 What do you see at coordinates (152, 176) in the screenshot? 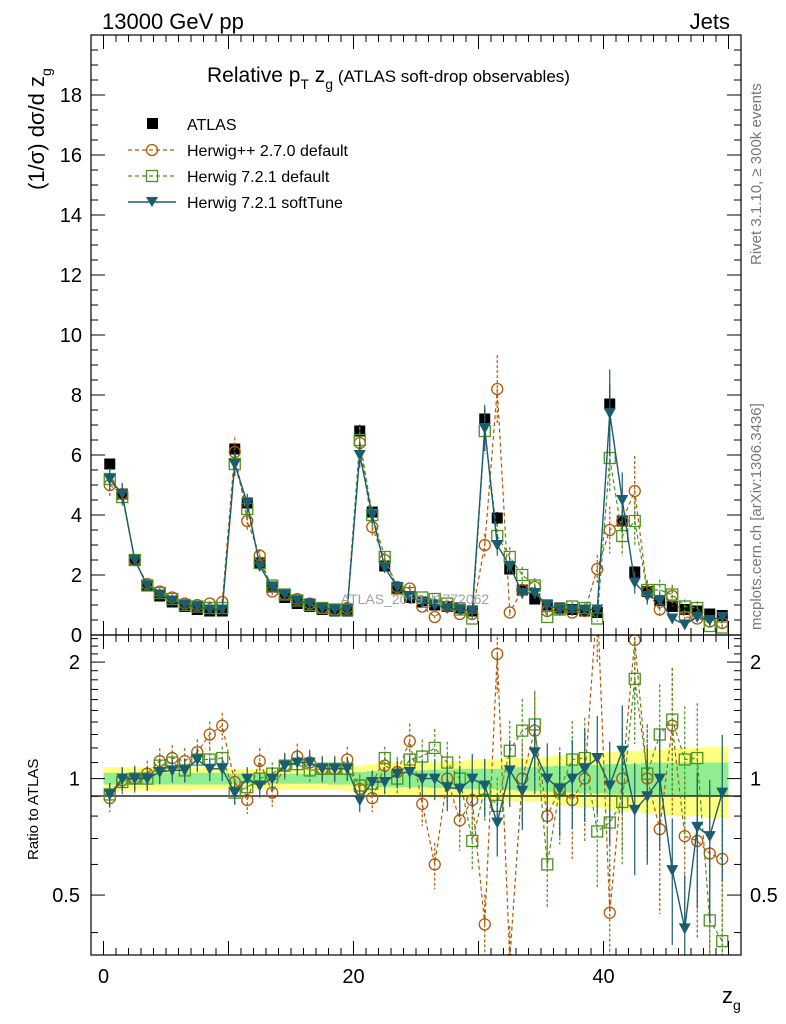
I see `legend-marker-herwig721` at bounding box center [152, 176].